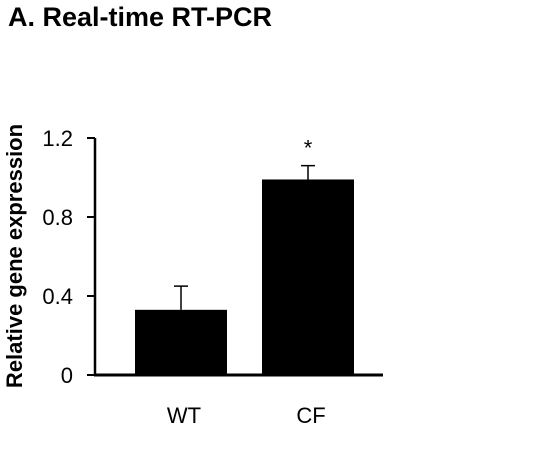 This screenshot has height=466, width=536. I want to click on y-tick-label: 0, so click(67, 375).